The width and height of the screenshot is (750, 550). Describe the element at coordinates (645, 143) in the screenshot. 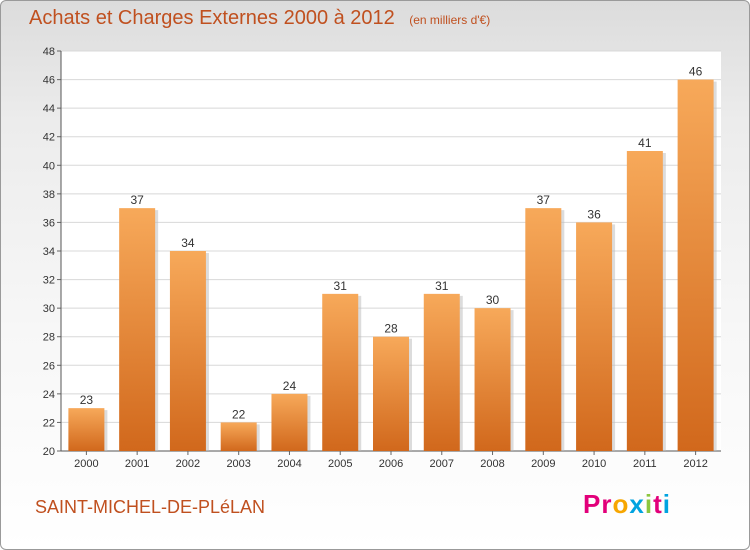

I see `bar-value-label: 41` at that location.